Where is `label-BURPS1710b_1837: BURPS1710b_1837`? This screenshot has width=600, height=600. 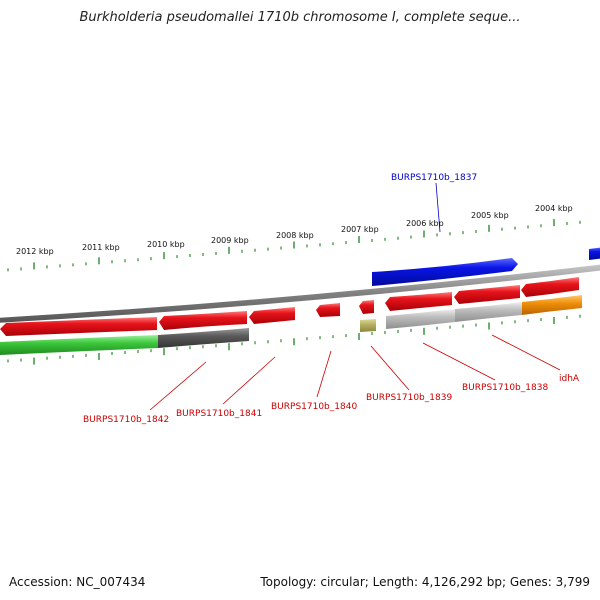 label-BURPS1710b_1837: BURPS1710b_1837 is located at coordinates (434, 178).